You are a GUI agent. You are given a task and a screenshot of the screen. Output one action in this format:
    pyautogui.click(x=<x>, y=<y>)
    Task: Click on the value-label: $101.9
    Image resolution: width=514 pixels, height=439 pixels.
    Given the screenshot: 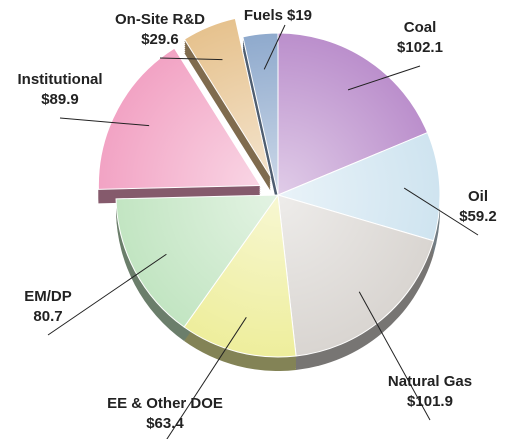 What is the action you would take?
    pyautogui.click(x=430, y=401)
    